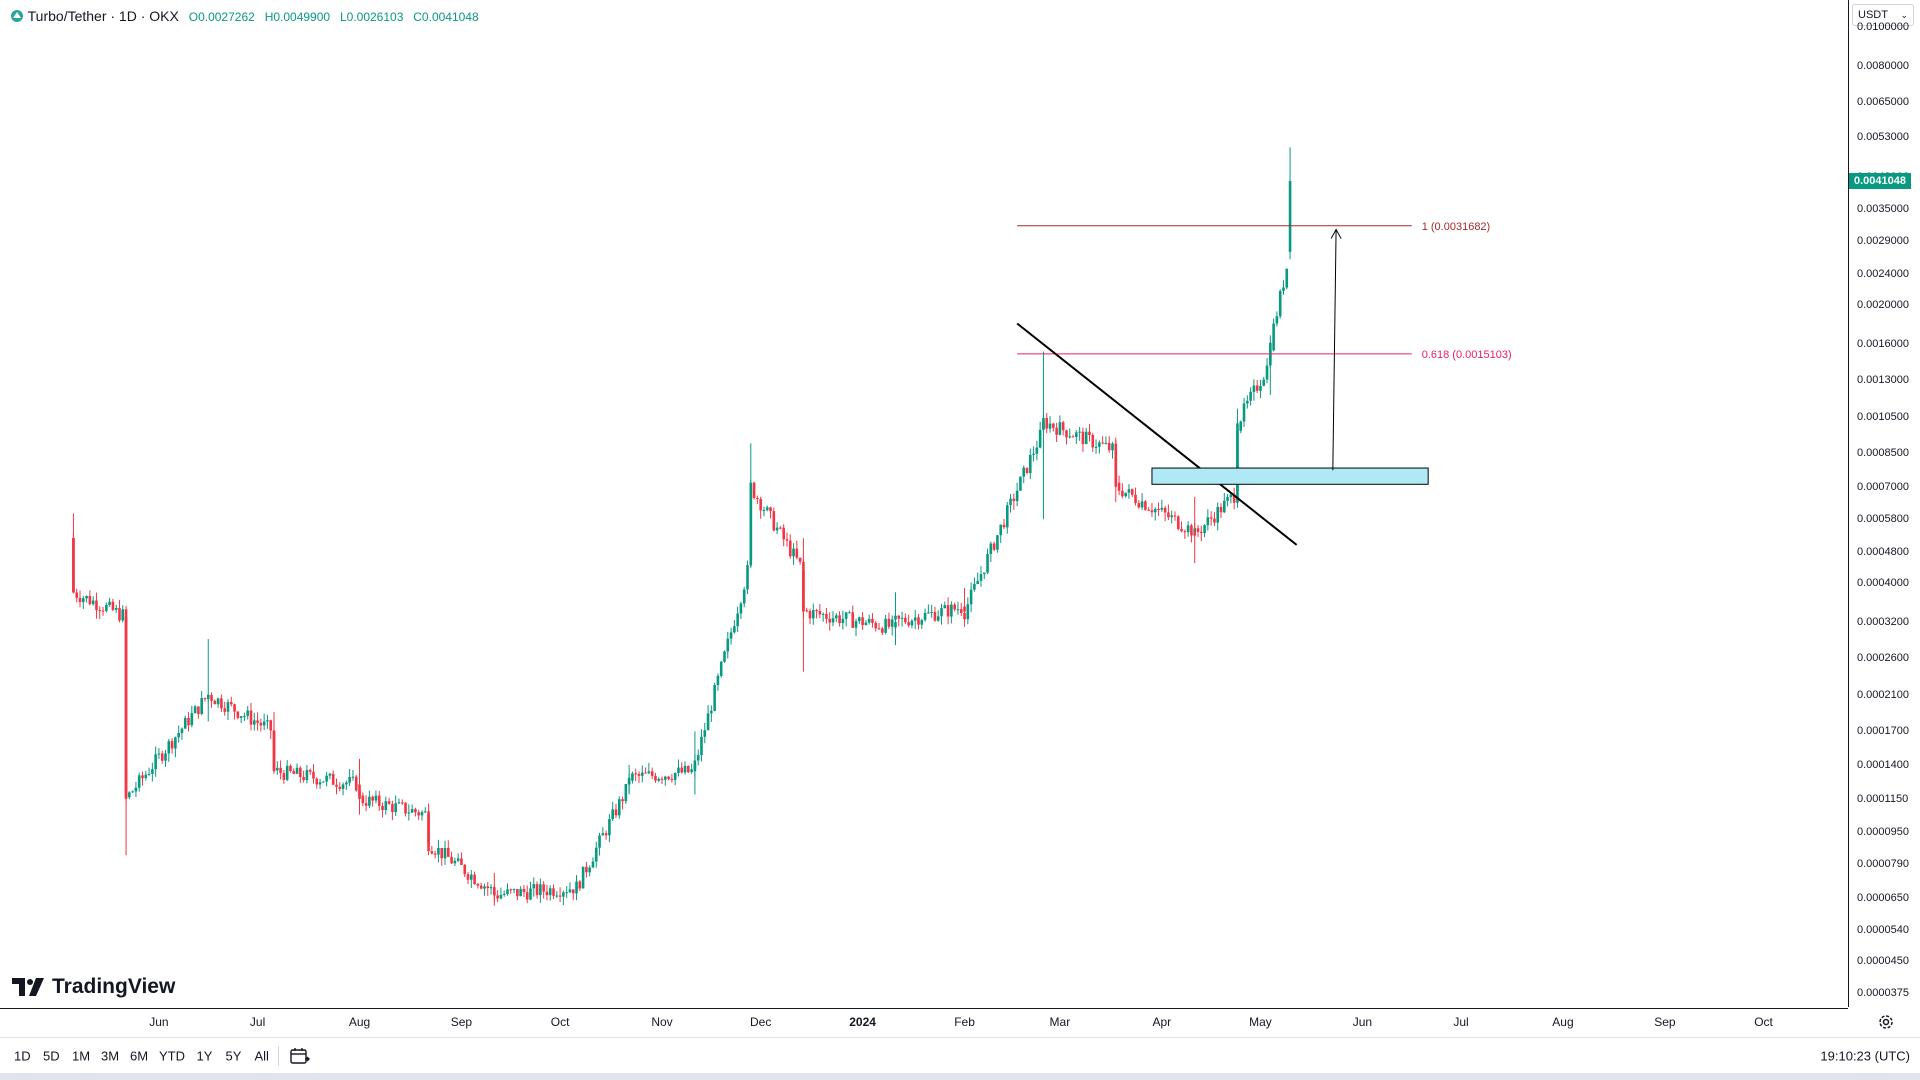  What do you see at coordinates (110, 1056) in the screenshot?
I see `range-button-3m: 3M` at bounding box center [110, 1056].